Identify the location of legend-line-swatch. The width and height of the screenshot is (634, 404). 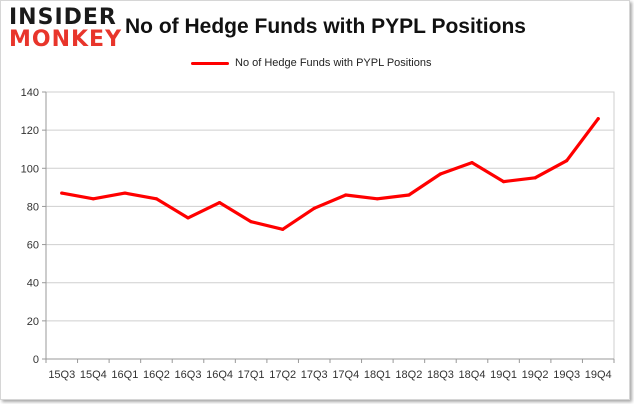
(210, 63).